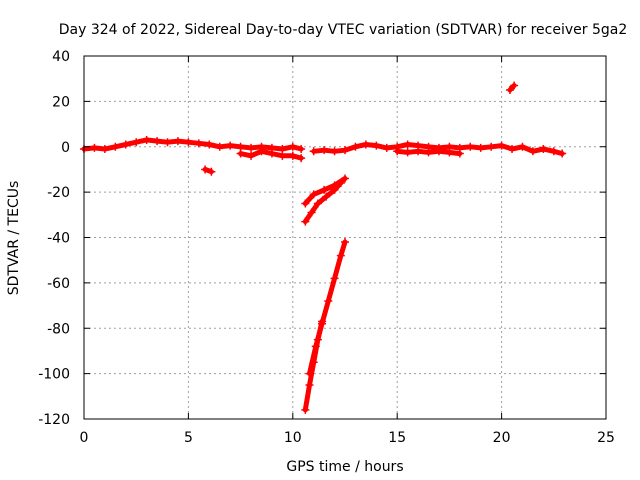 The width and height of the screenshot is (640, 480). Describe the element at coordinates (54, 420) in the screenshot. I see `y-tick-label: -120` at that location.